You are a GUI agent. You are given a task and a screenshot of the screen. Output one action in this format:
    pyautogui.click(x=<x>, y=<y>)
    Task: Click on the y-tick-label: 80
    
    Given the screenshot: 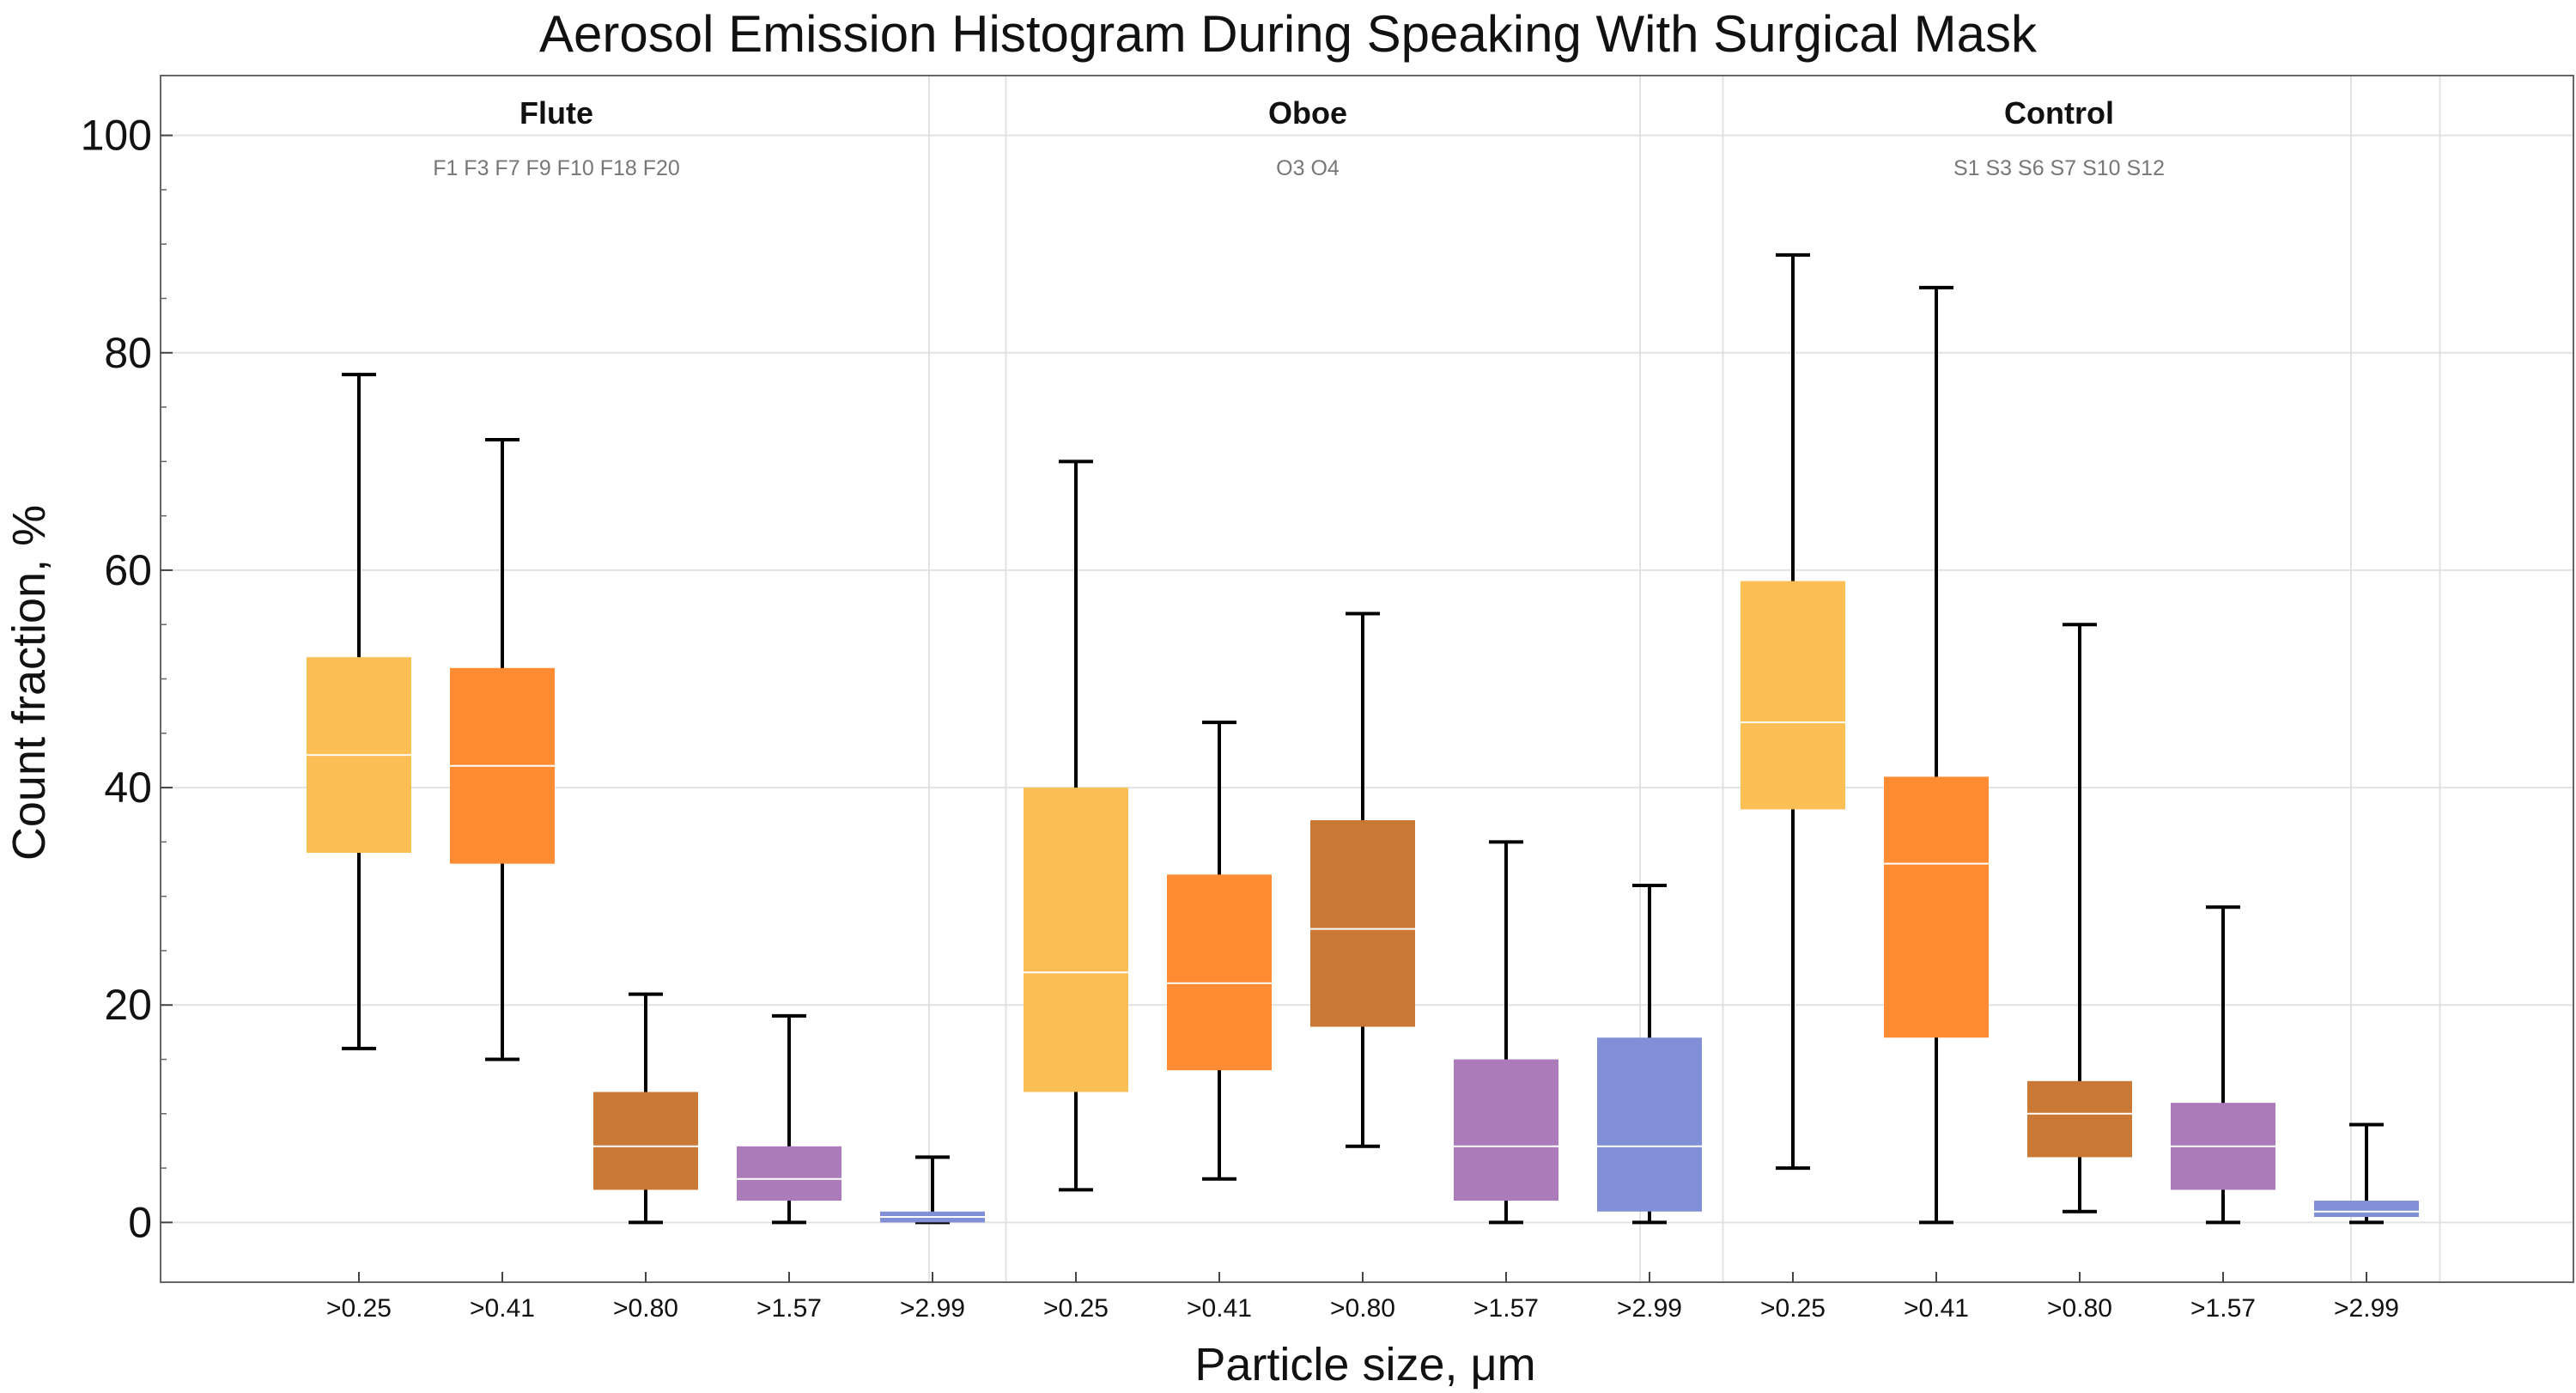 What is the action you would take?
    pyautogui.click(x=128, y=353)
    